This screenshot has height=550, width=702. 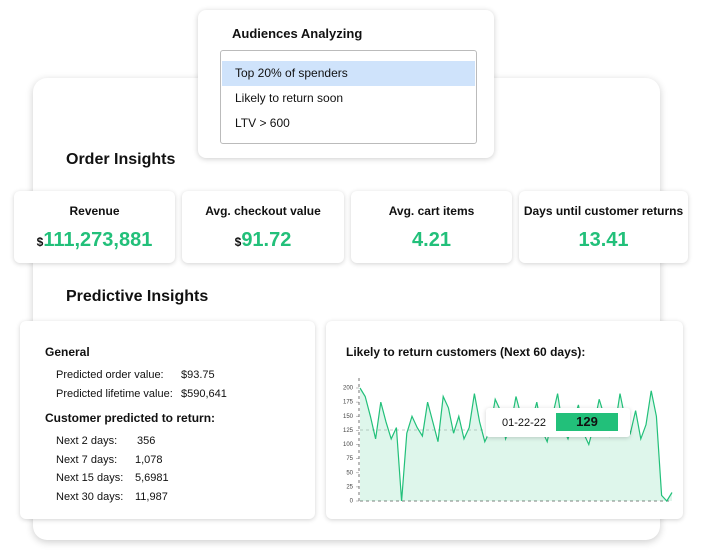 What do you see at coordinates (94, 211) in the screenshot?
I see `metric-label: Revenue` at bounding box center [94, 211].